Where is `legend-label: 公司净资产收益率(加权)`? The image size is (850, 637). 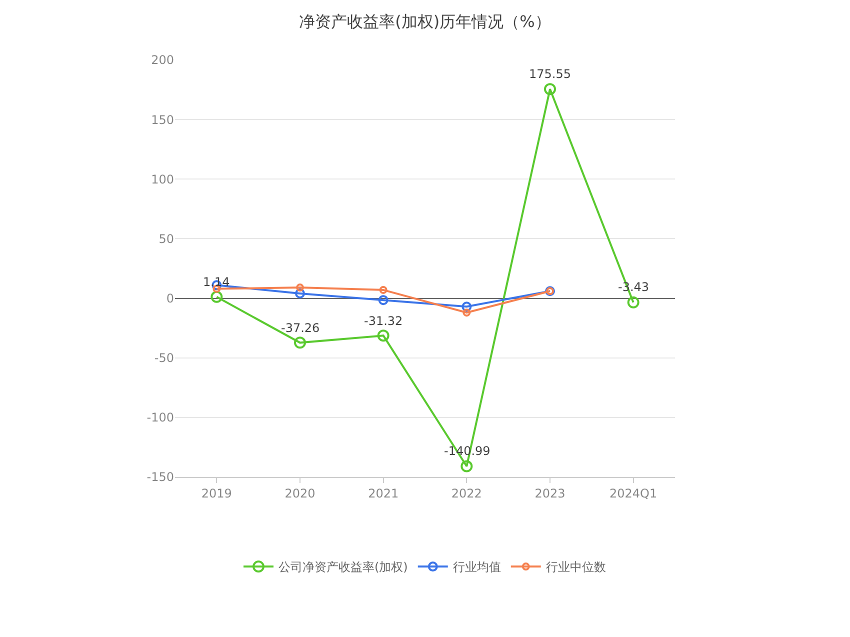
legend-label: 公司净资产收益率(加权) is located at coordinates (343, 567).